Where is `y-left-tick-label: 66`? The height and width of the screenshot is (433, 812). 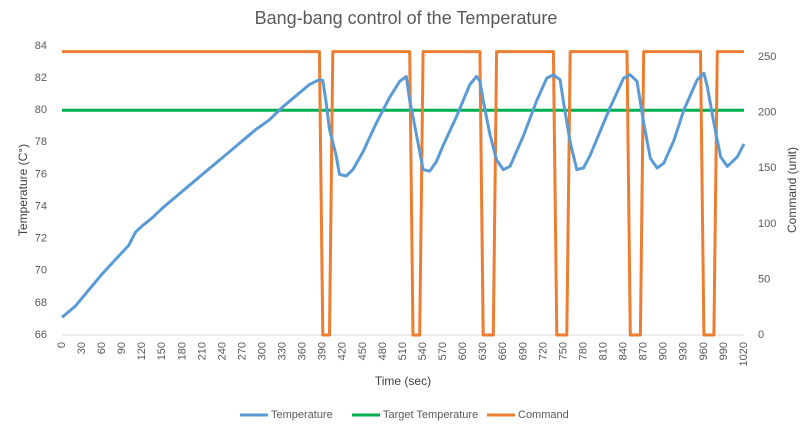
y-left-tick-label: 66 is located at coordinates (41, 335).